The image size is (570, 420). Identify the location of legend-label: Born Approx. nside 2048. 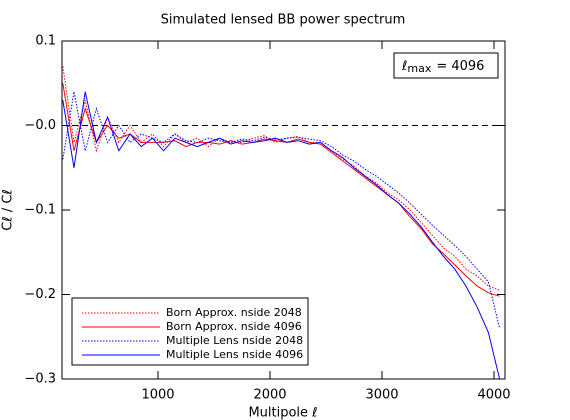
(234, 312).